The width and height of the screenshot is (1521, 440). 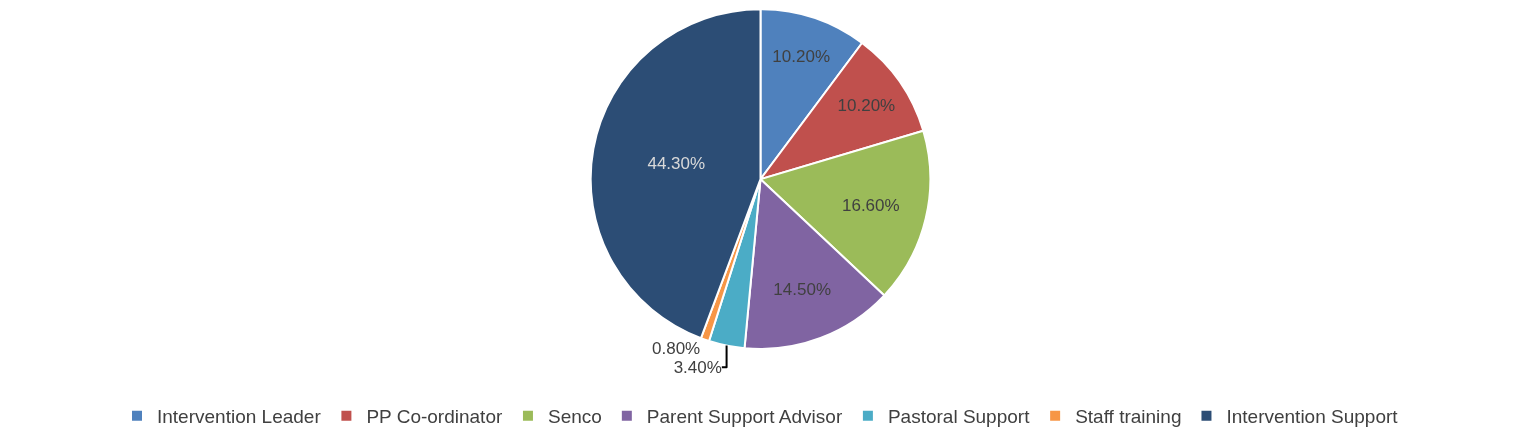 I want to click on data-label: 16.60%, so click(x=870, y=205).